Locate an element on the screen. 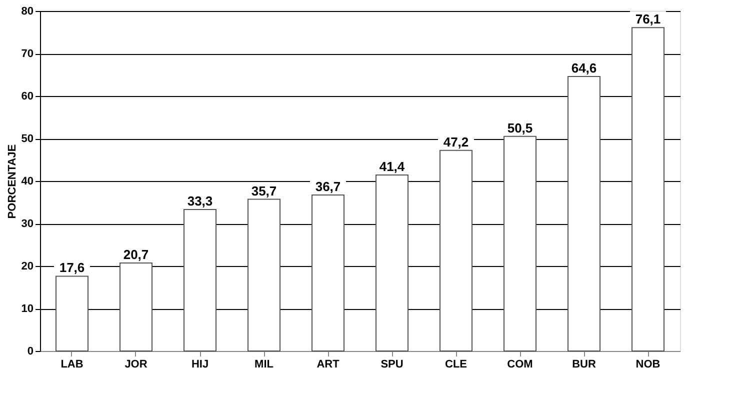 This screenshot has width=747, height=407. x-tick-label: SPU is located at coordinates (392, 364).